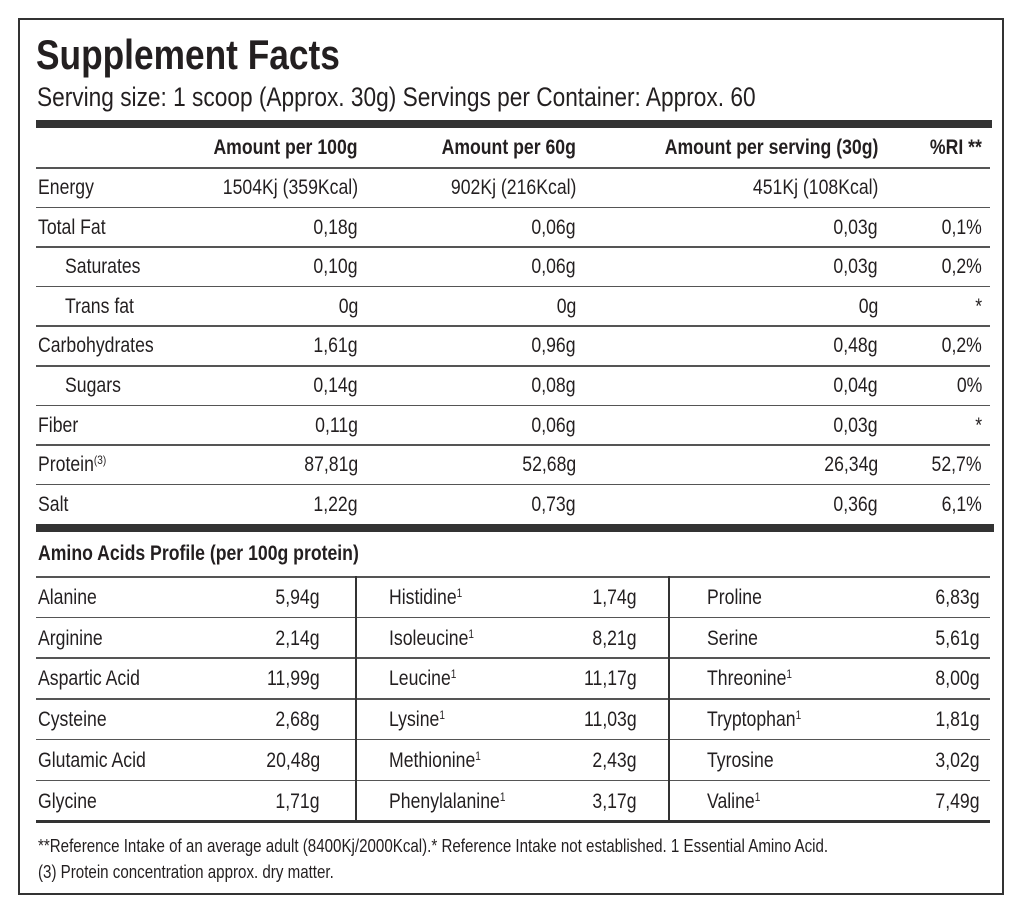 Image resolution: width=1024 pixels, height=917 pixels. I want to click on nutrient-value: 1,22g, so click(335, 504).